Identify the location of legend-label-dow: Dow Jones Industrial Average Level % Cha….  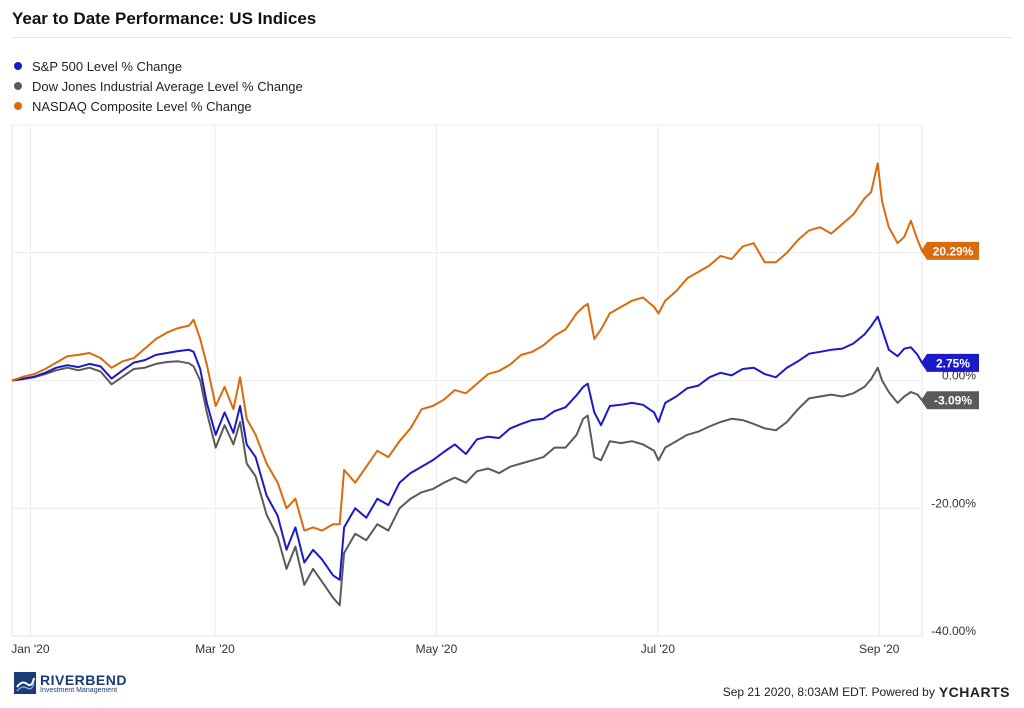
(167, 86).